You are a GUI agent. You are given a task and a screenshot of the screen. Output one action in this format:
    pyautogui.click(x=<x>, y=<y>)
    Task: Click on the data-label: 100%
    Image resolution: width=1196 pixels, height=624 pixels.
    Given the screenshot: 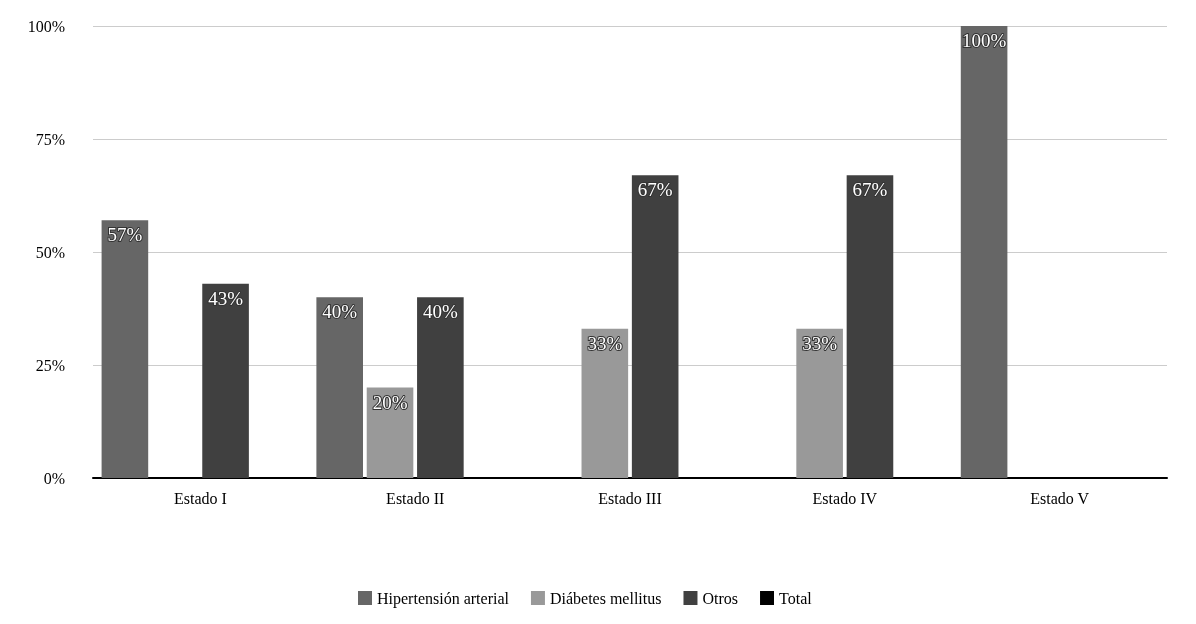 What is the action you would take?
    pyautogui.click(x=984, y=40)
    